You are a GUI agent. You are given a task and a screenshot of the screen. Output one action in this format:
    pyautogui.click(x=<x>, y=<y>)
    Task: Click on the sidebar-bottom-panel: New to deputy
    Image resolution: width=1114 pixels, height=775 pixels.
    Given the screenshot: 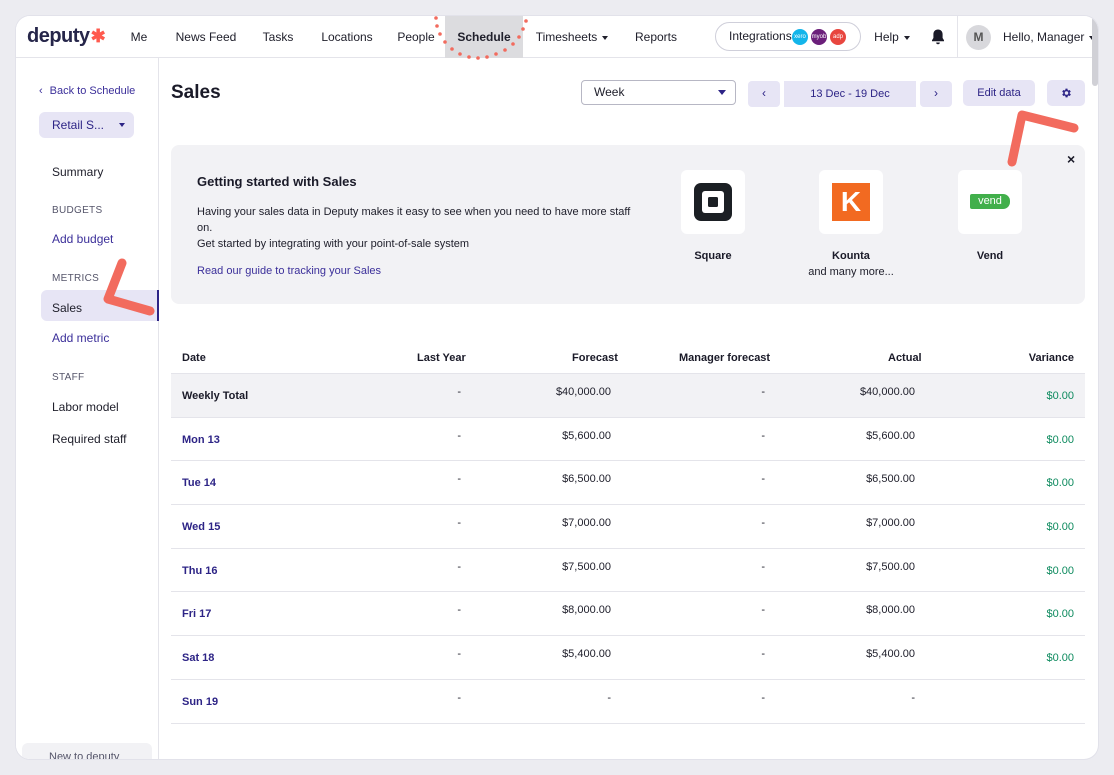 What is the action you would take?
    pyautogui.click(x=87, y=751)
    